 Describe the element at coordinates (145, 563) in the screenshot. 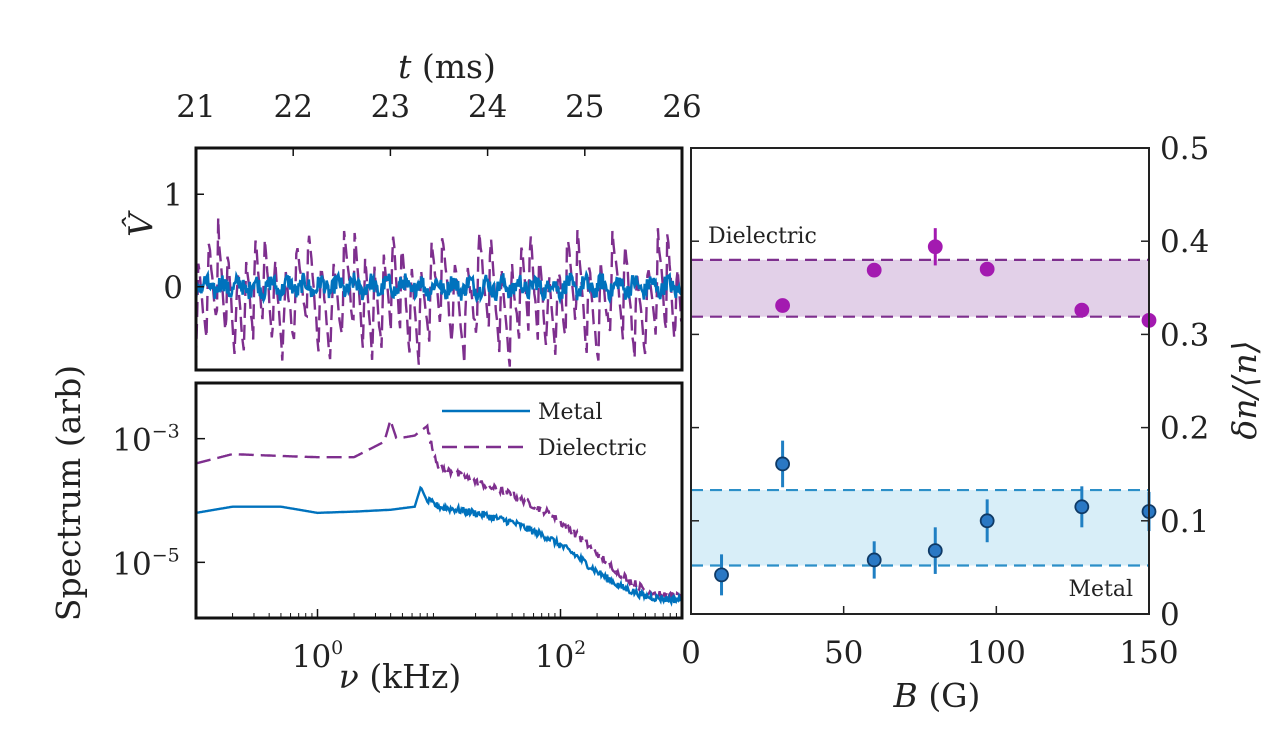

I see `spectrum-y-tick-label: 10⁻⁵` at that location.